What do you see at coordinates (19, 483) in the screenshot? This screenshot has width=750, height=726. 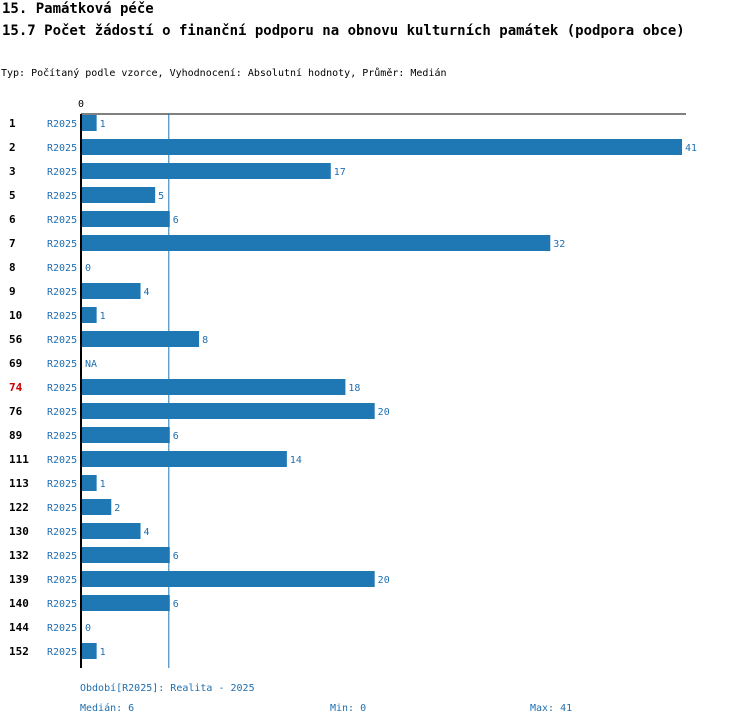 I see `category-label: 113` at bounding box center [19, 483].